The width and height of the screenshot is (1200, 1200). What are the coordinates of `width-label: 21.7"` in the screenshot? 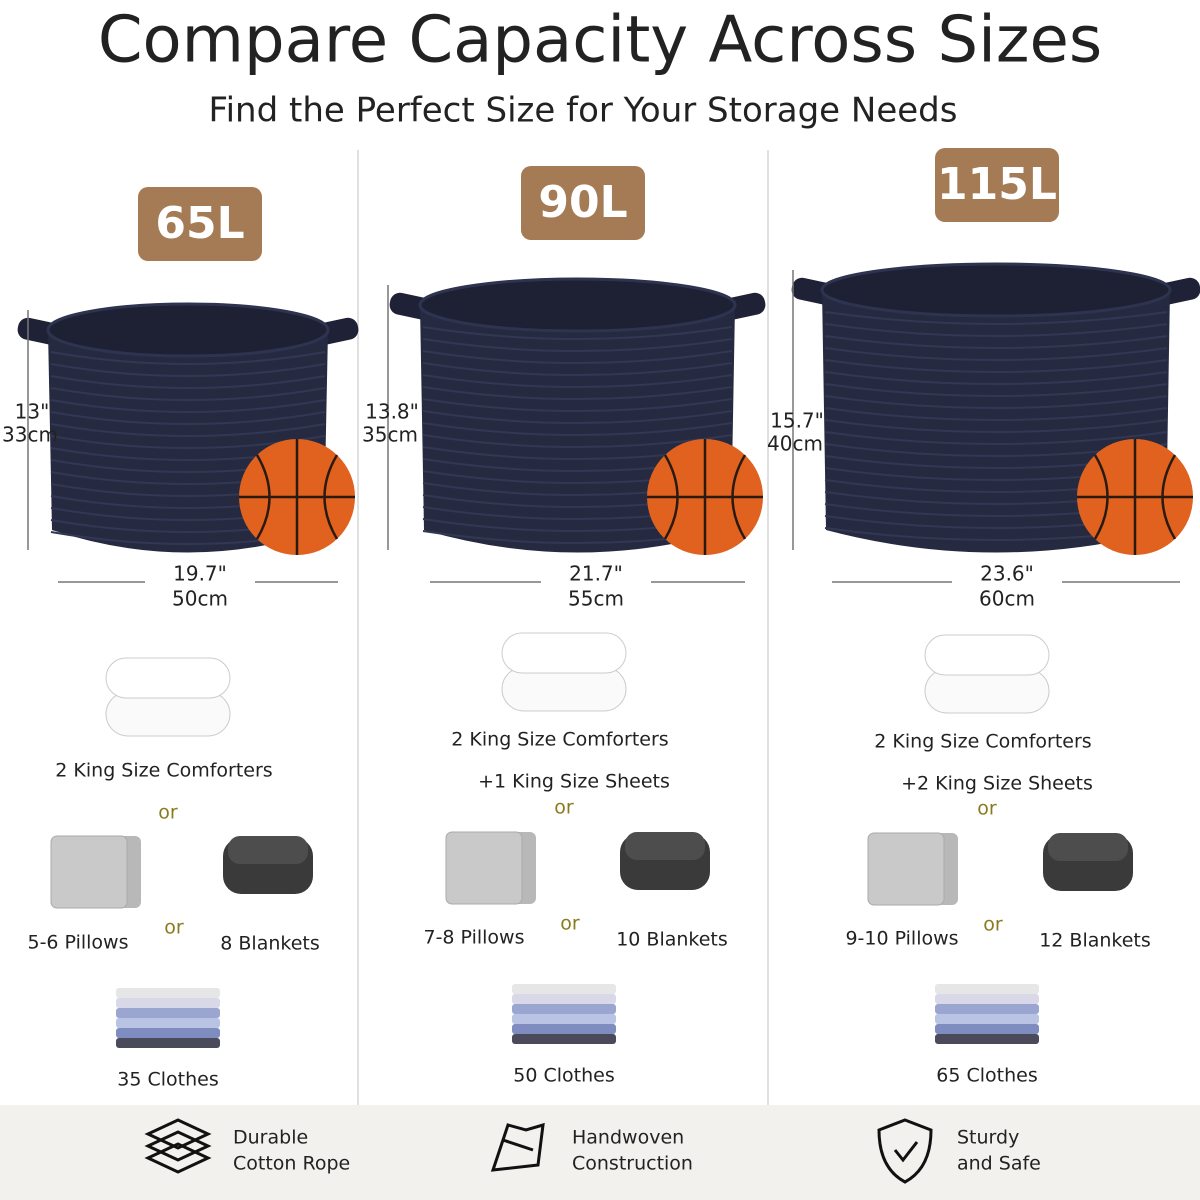 It's located at (596, 574).